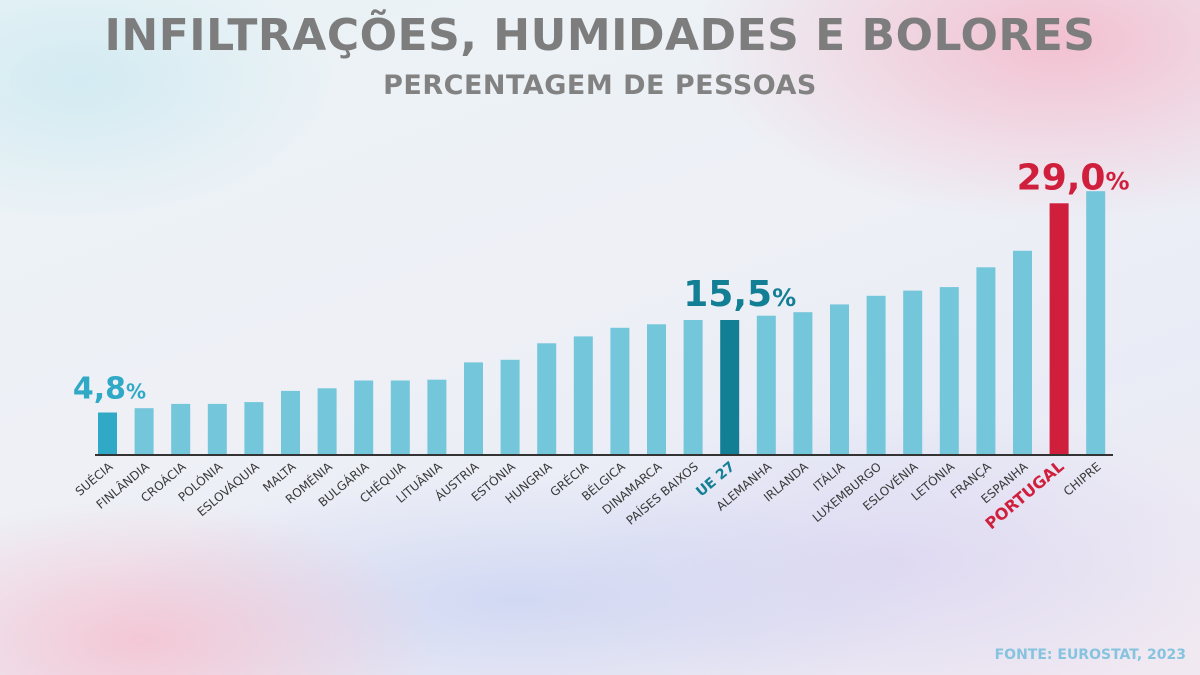  What do you see at coordinates (693, 387) in the screenshot?
I see `bar-paises-baixos` at bounding box center [693, 387].